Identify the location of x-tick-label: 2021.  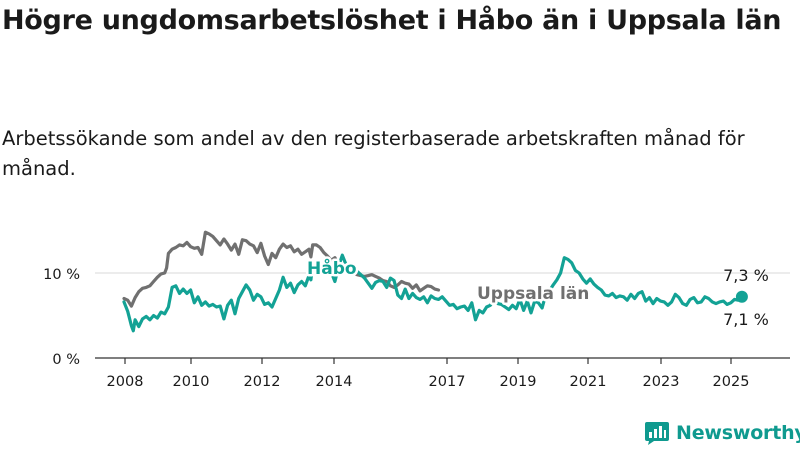
(588, 382).